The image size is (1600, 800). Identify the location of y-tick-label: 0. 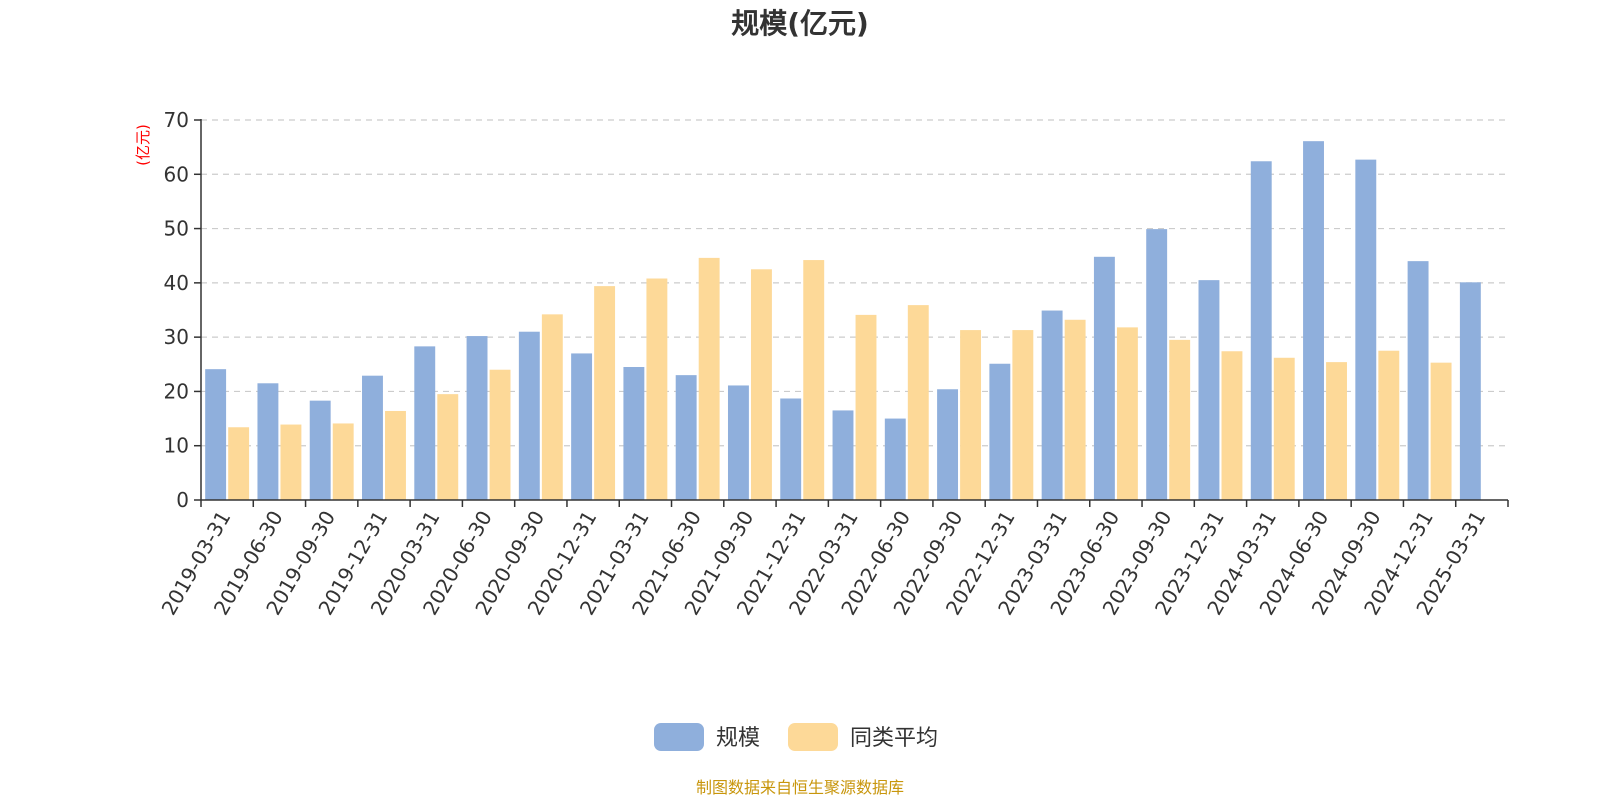
(182, 500).